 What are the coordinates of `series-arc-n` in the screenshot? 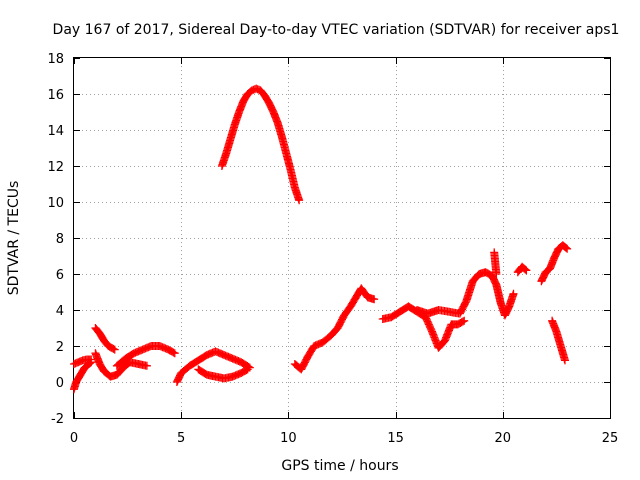 It's located at (554, 263).